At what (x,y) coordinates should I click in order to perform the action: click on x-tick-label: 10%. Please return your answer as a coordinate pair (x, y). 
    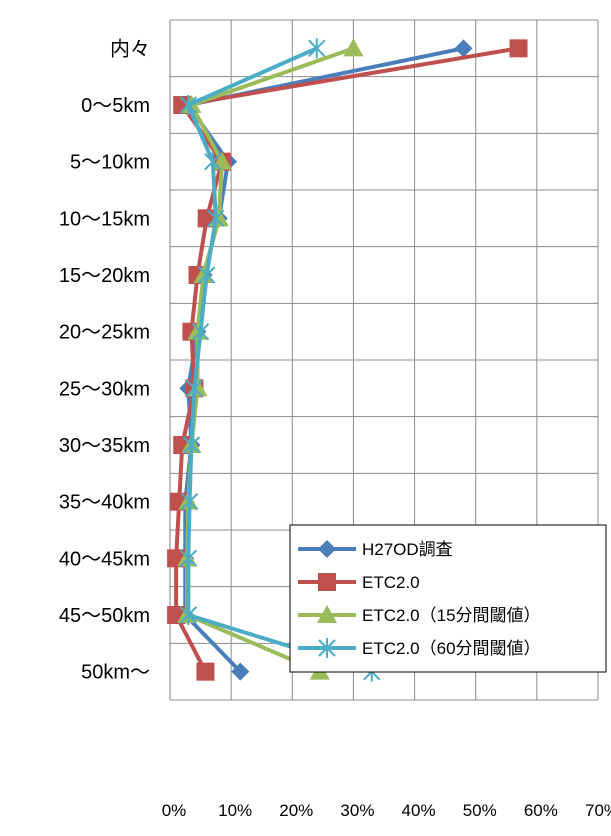
    Looking at the image, I should click on (235, 810).